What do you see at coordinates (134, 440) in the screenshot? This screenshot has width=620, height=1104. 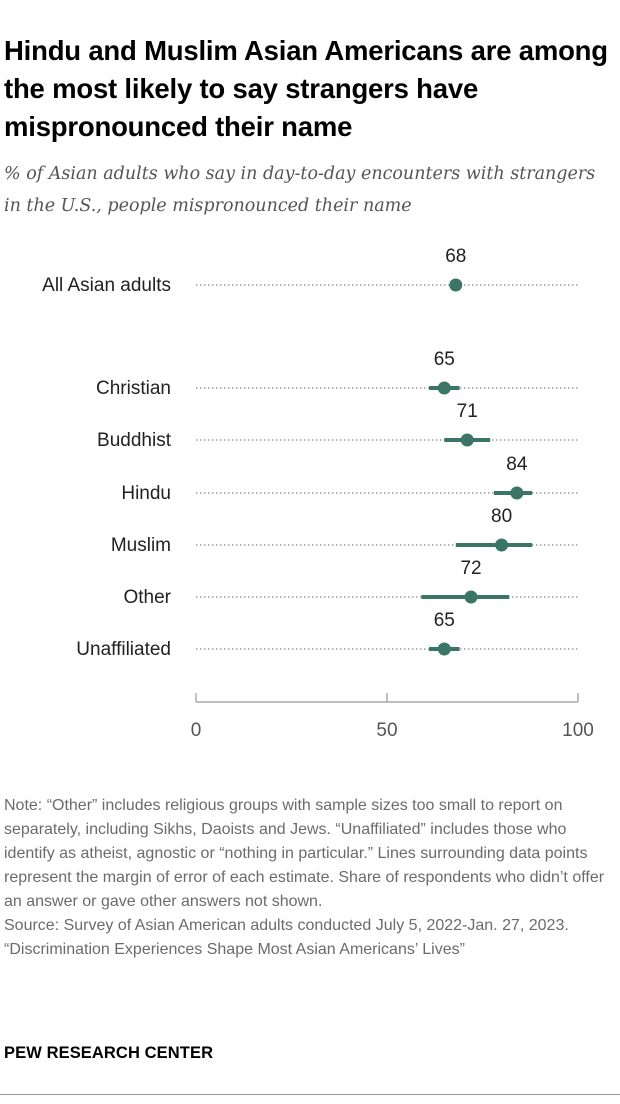 I see `category-label: Buddhist` at bounding box center [134, 440].